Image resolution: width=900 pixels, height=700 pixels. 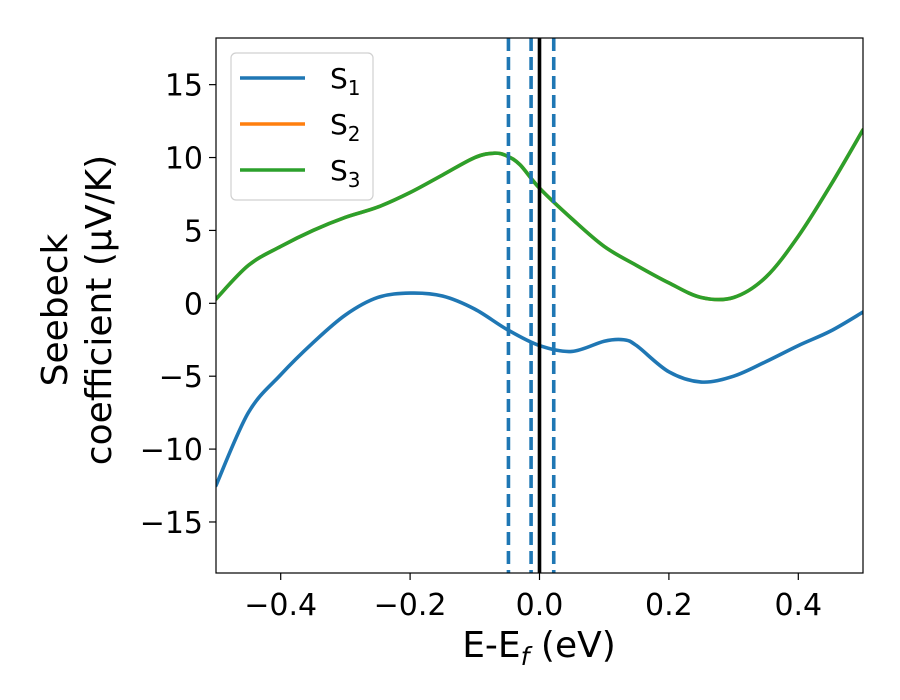 I want to click on x-axis: −0.4 −0.2 0.0 0.2 0.4, so click(x=533, y=598).